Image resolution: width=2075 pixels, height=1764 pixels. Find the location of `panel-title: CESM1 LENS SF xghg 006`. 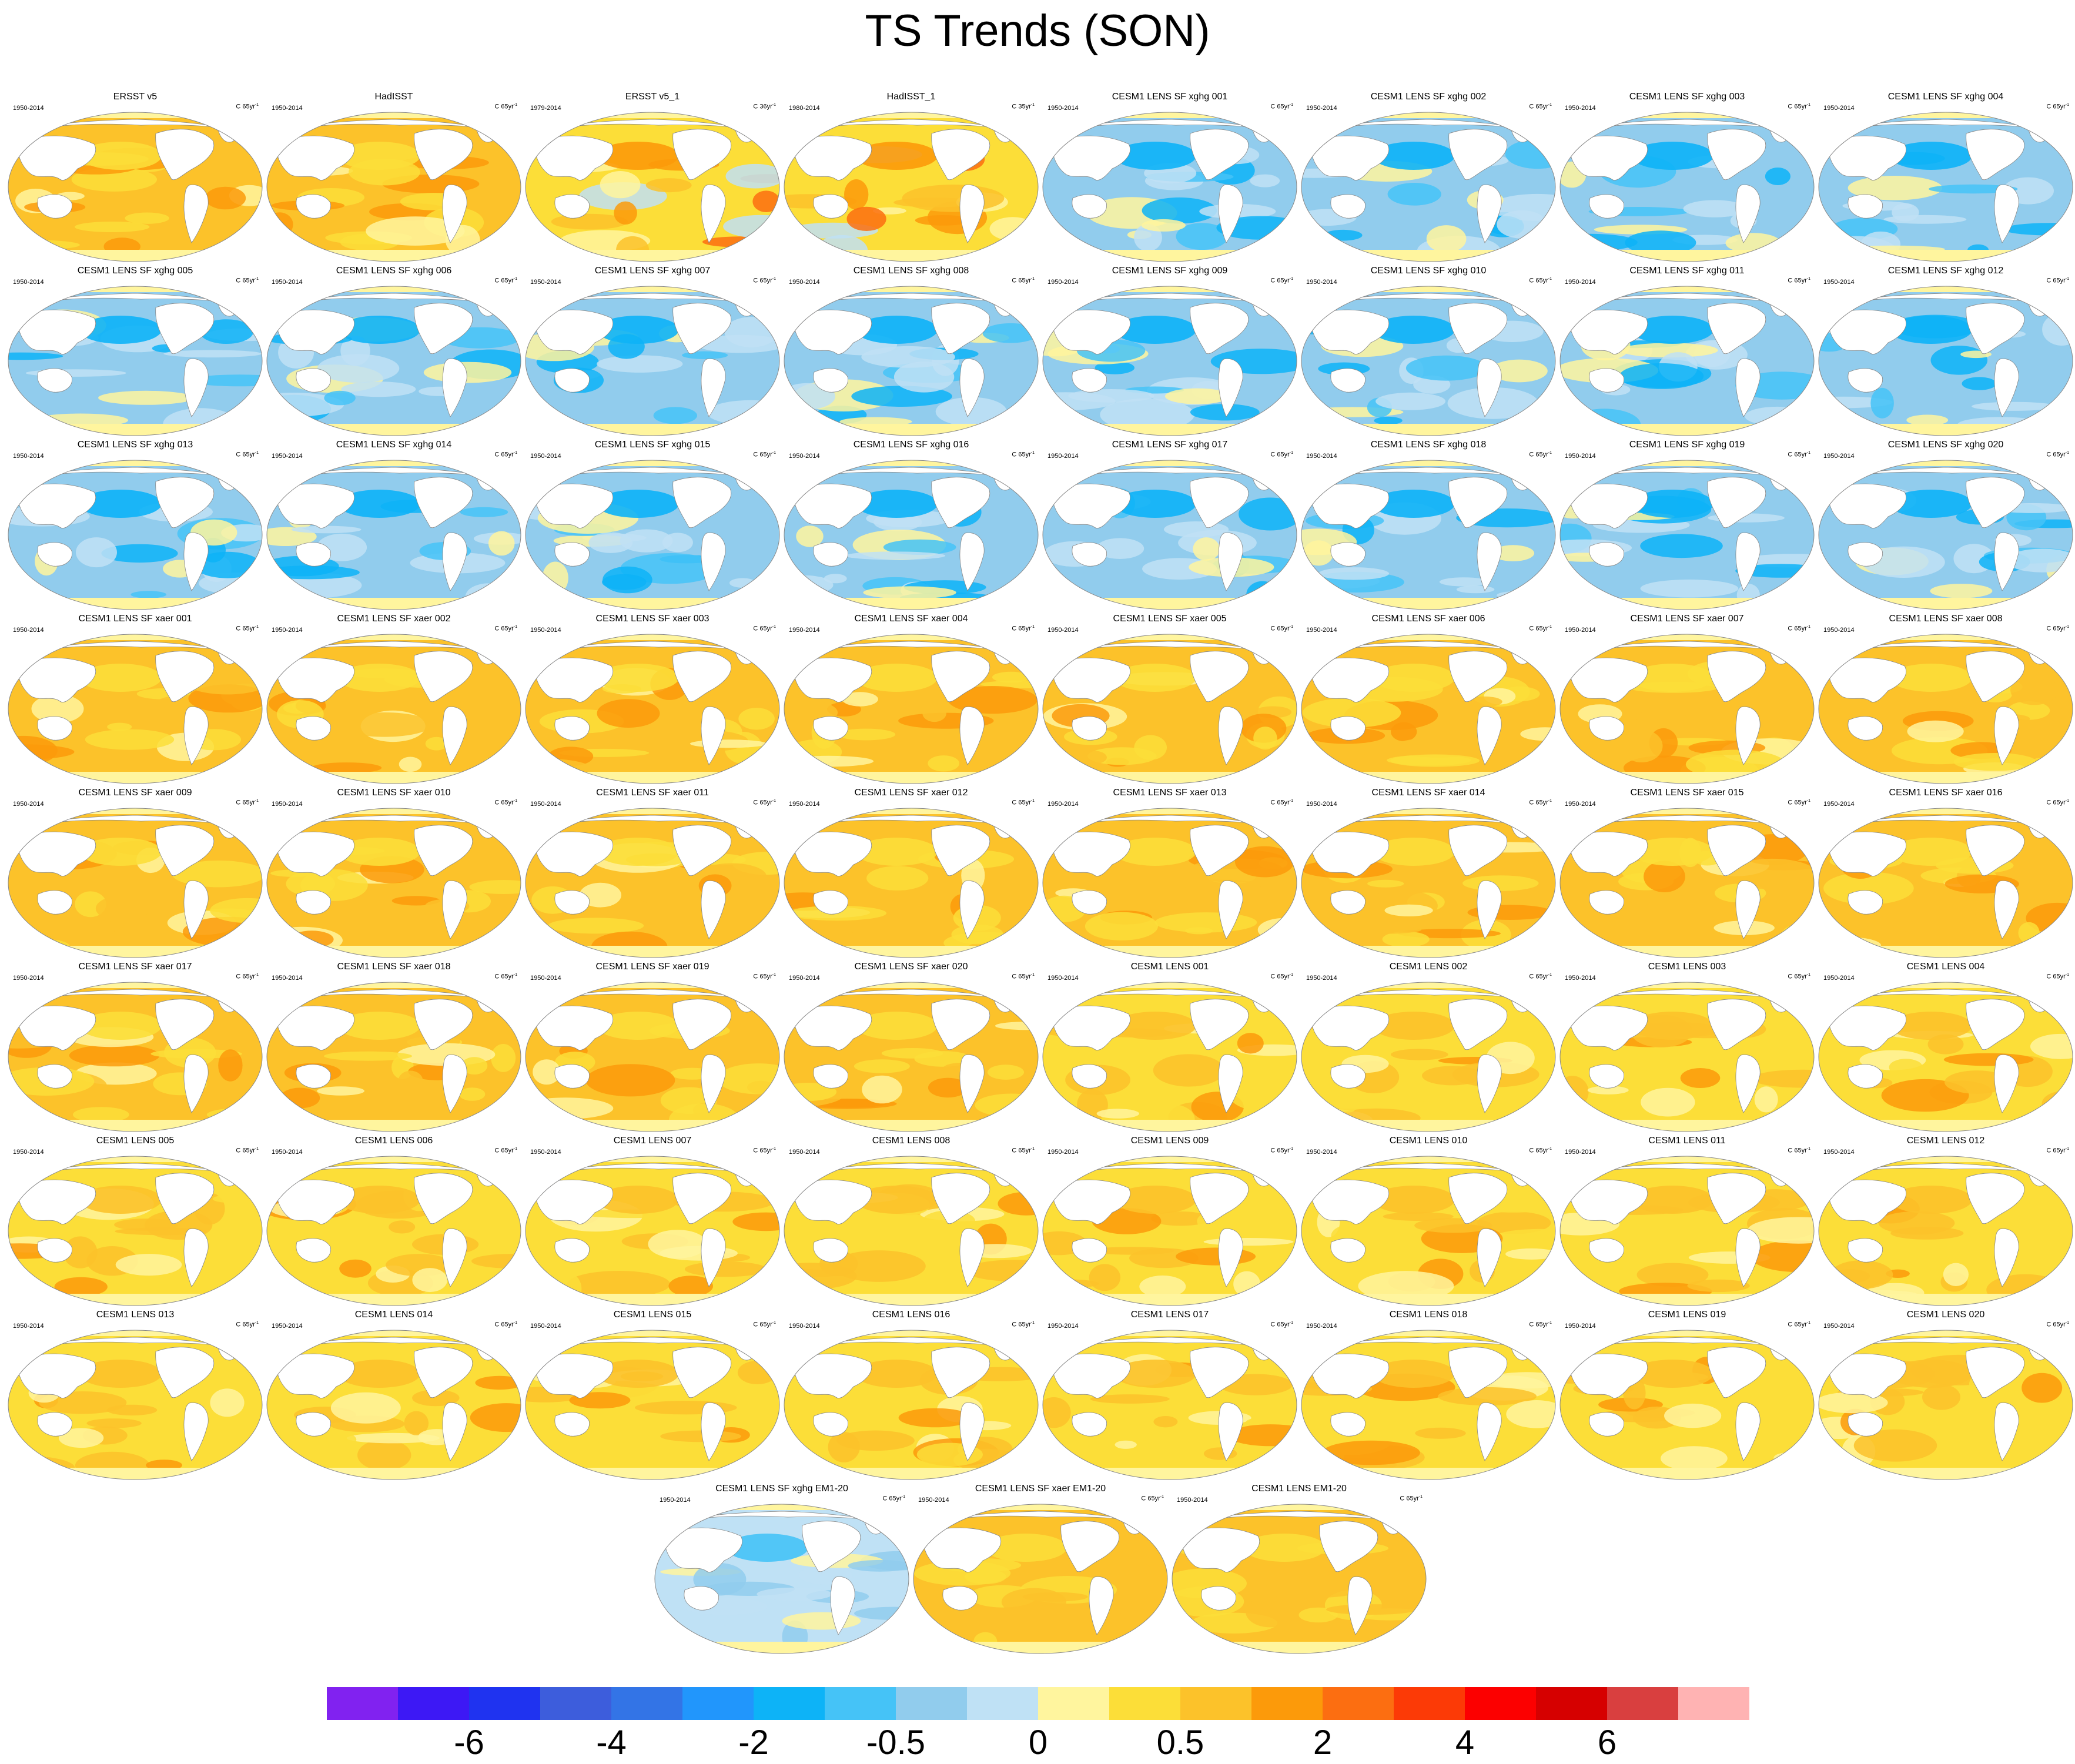

panel-title: CESM1 LENS SF xghg 006 is located at coordinates (394, 271).